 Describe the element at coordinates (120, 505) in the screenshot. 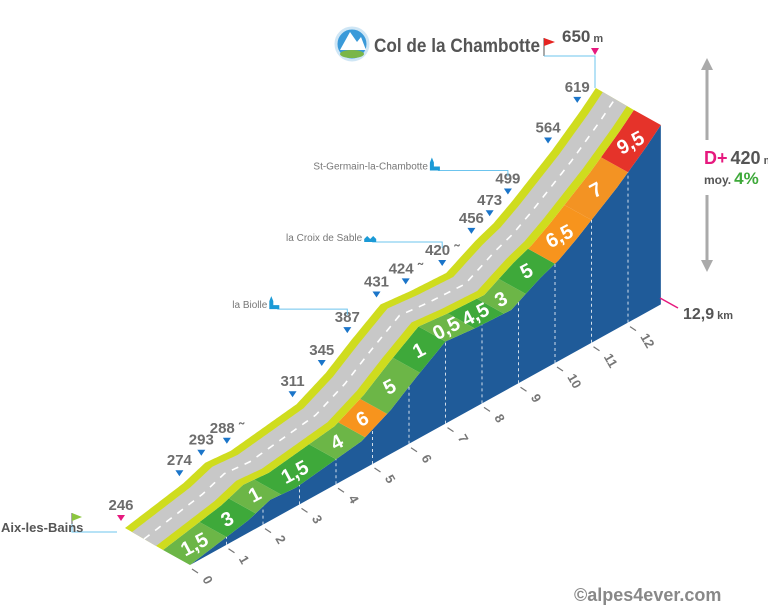

I see `altitude-label: 246` at that location.